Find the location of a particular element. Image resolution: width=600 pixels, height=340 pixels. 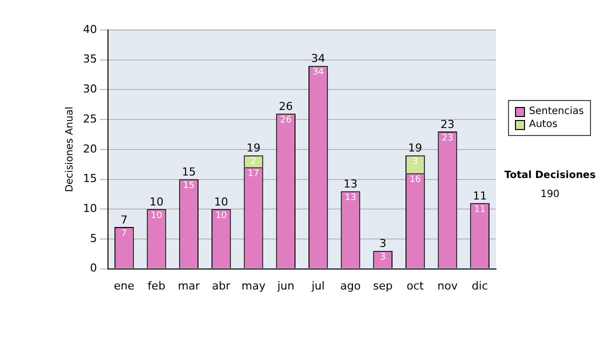

legend-label: Autos is located at coordinates (543, 124).